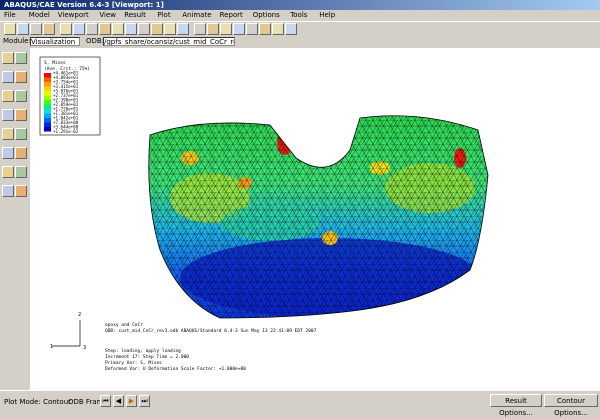  Describe the element at coordinates (84, 348) in the screenshot. I see `triad-label: 3` at that location.